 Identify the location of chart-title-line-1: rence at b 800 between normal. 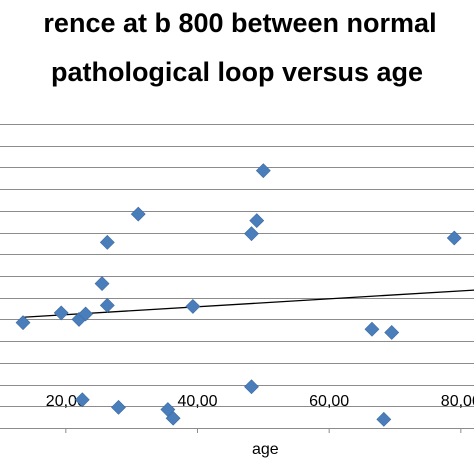
(240, 23).